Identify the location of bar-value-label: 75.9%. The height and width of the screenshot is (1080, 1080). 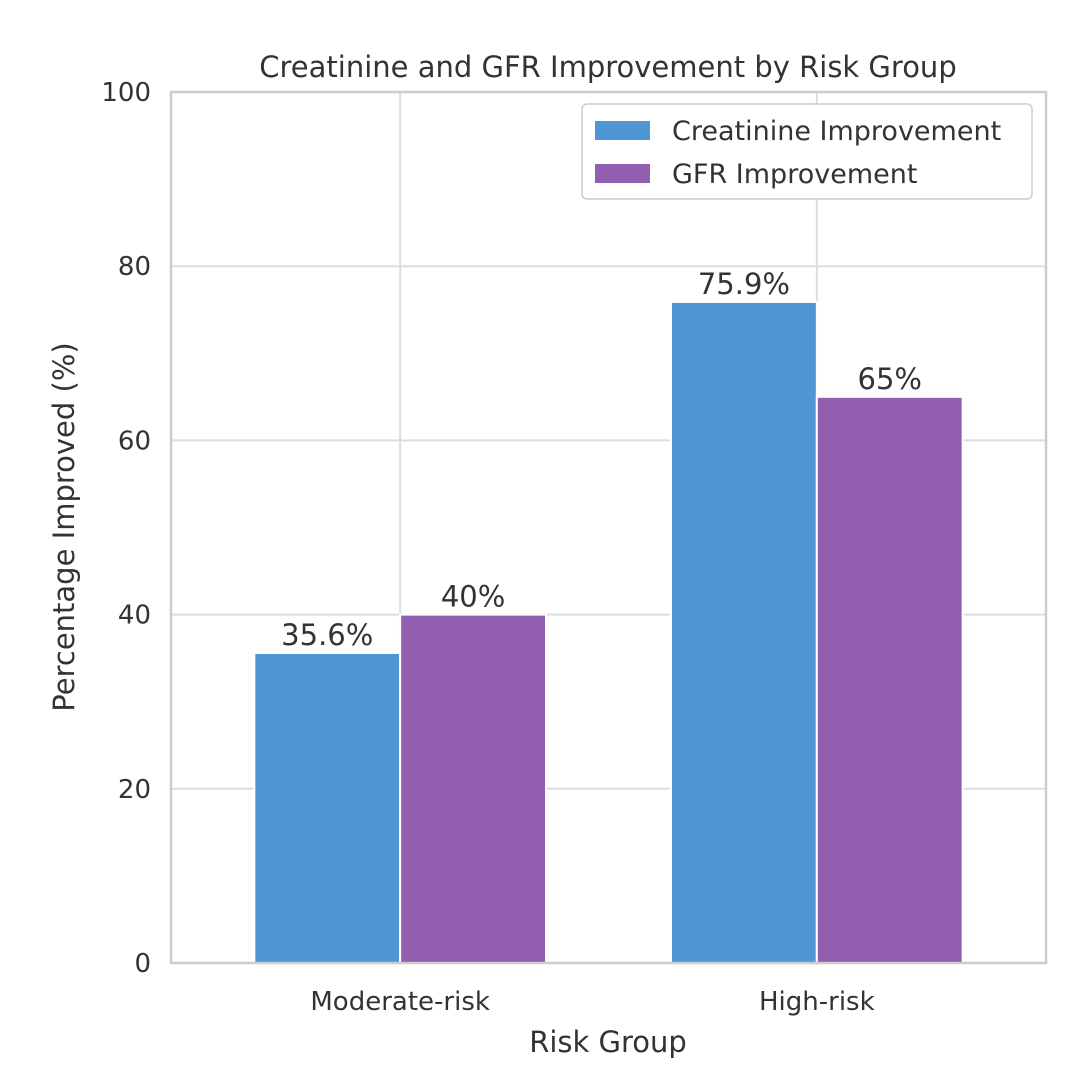
(744, 284).